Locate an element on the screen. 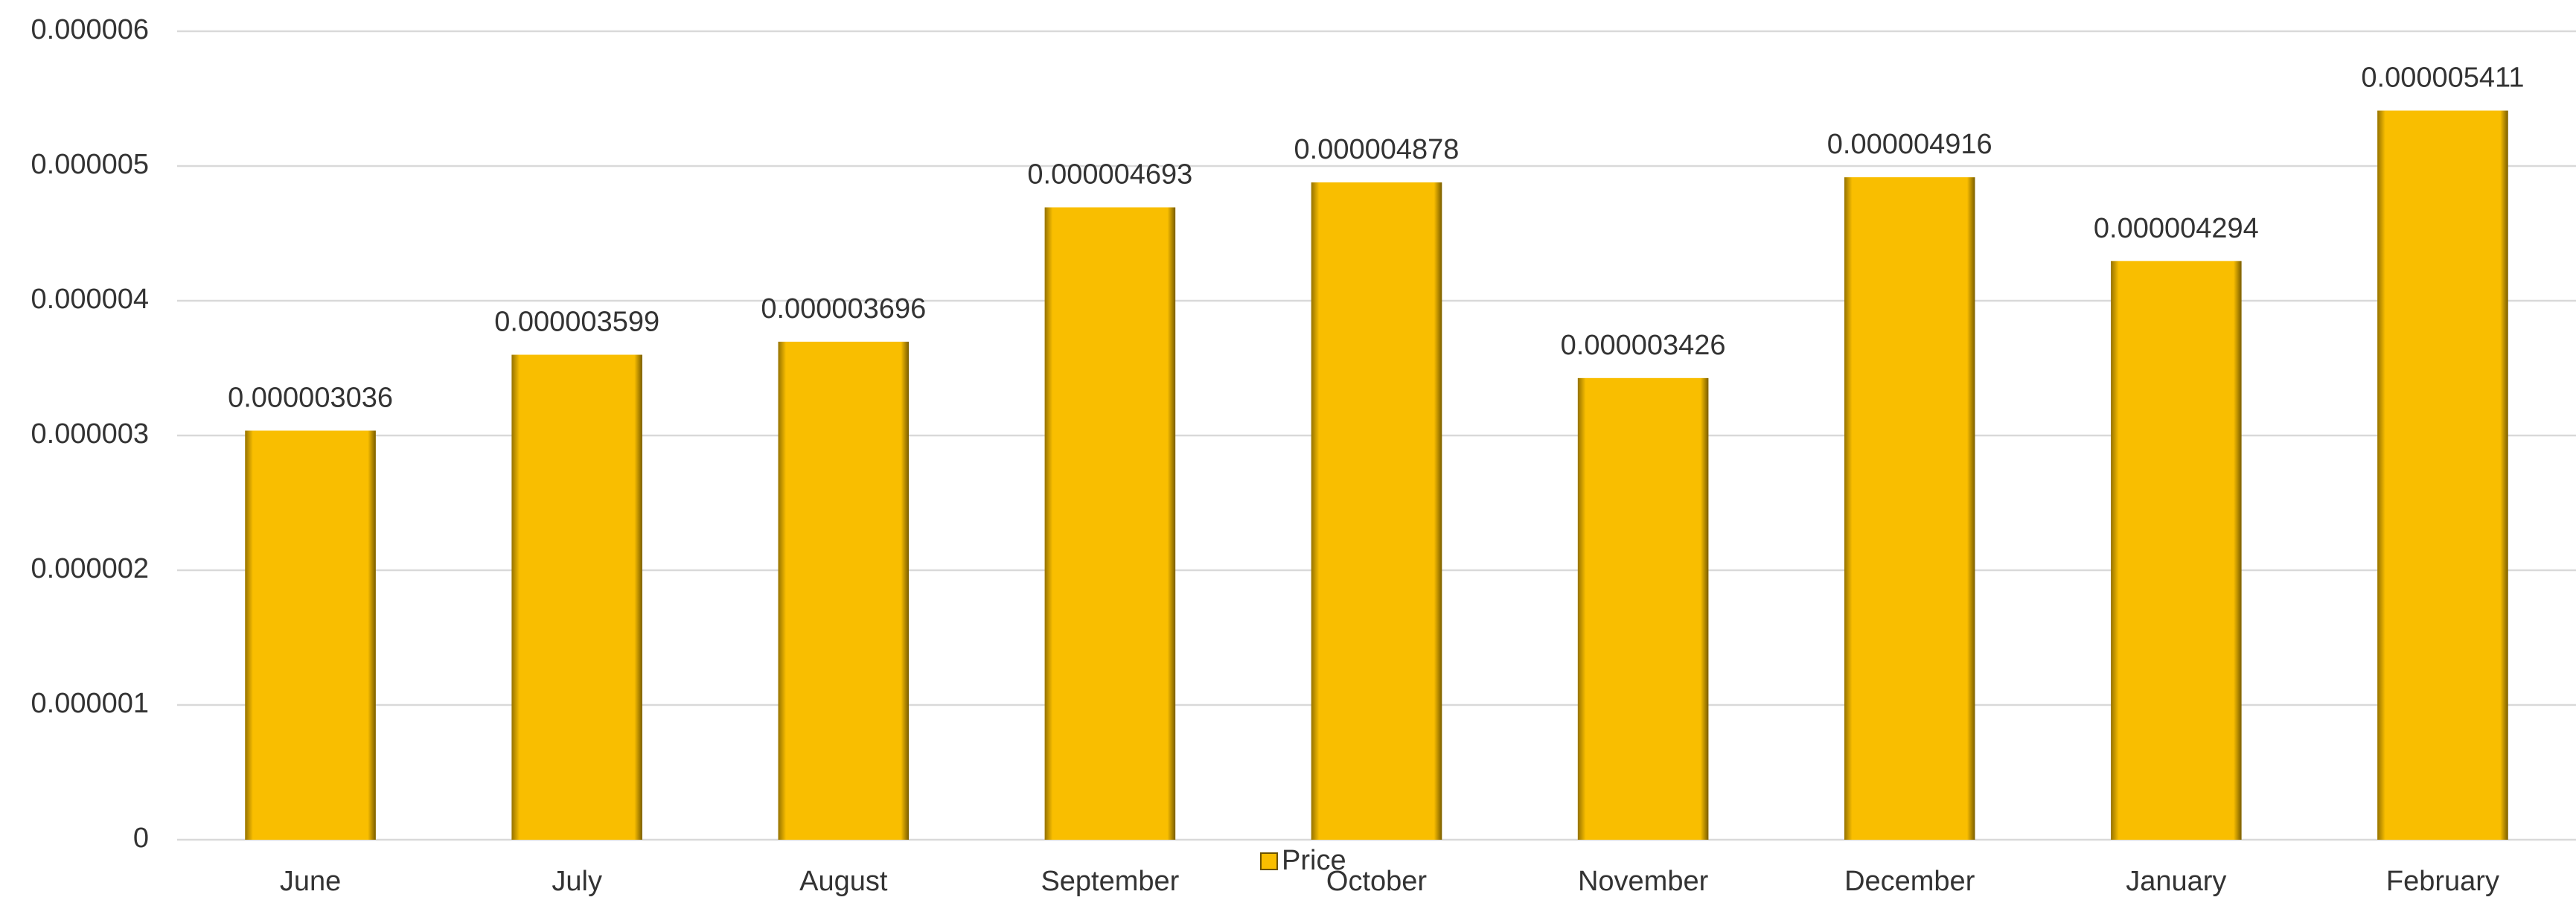 The height and width of the screenshot is (903, 2576). x-tick-label: September is located at coordinates (1110, 881).